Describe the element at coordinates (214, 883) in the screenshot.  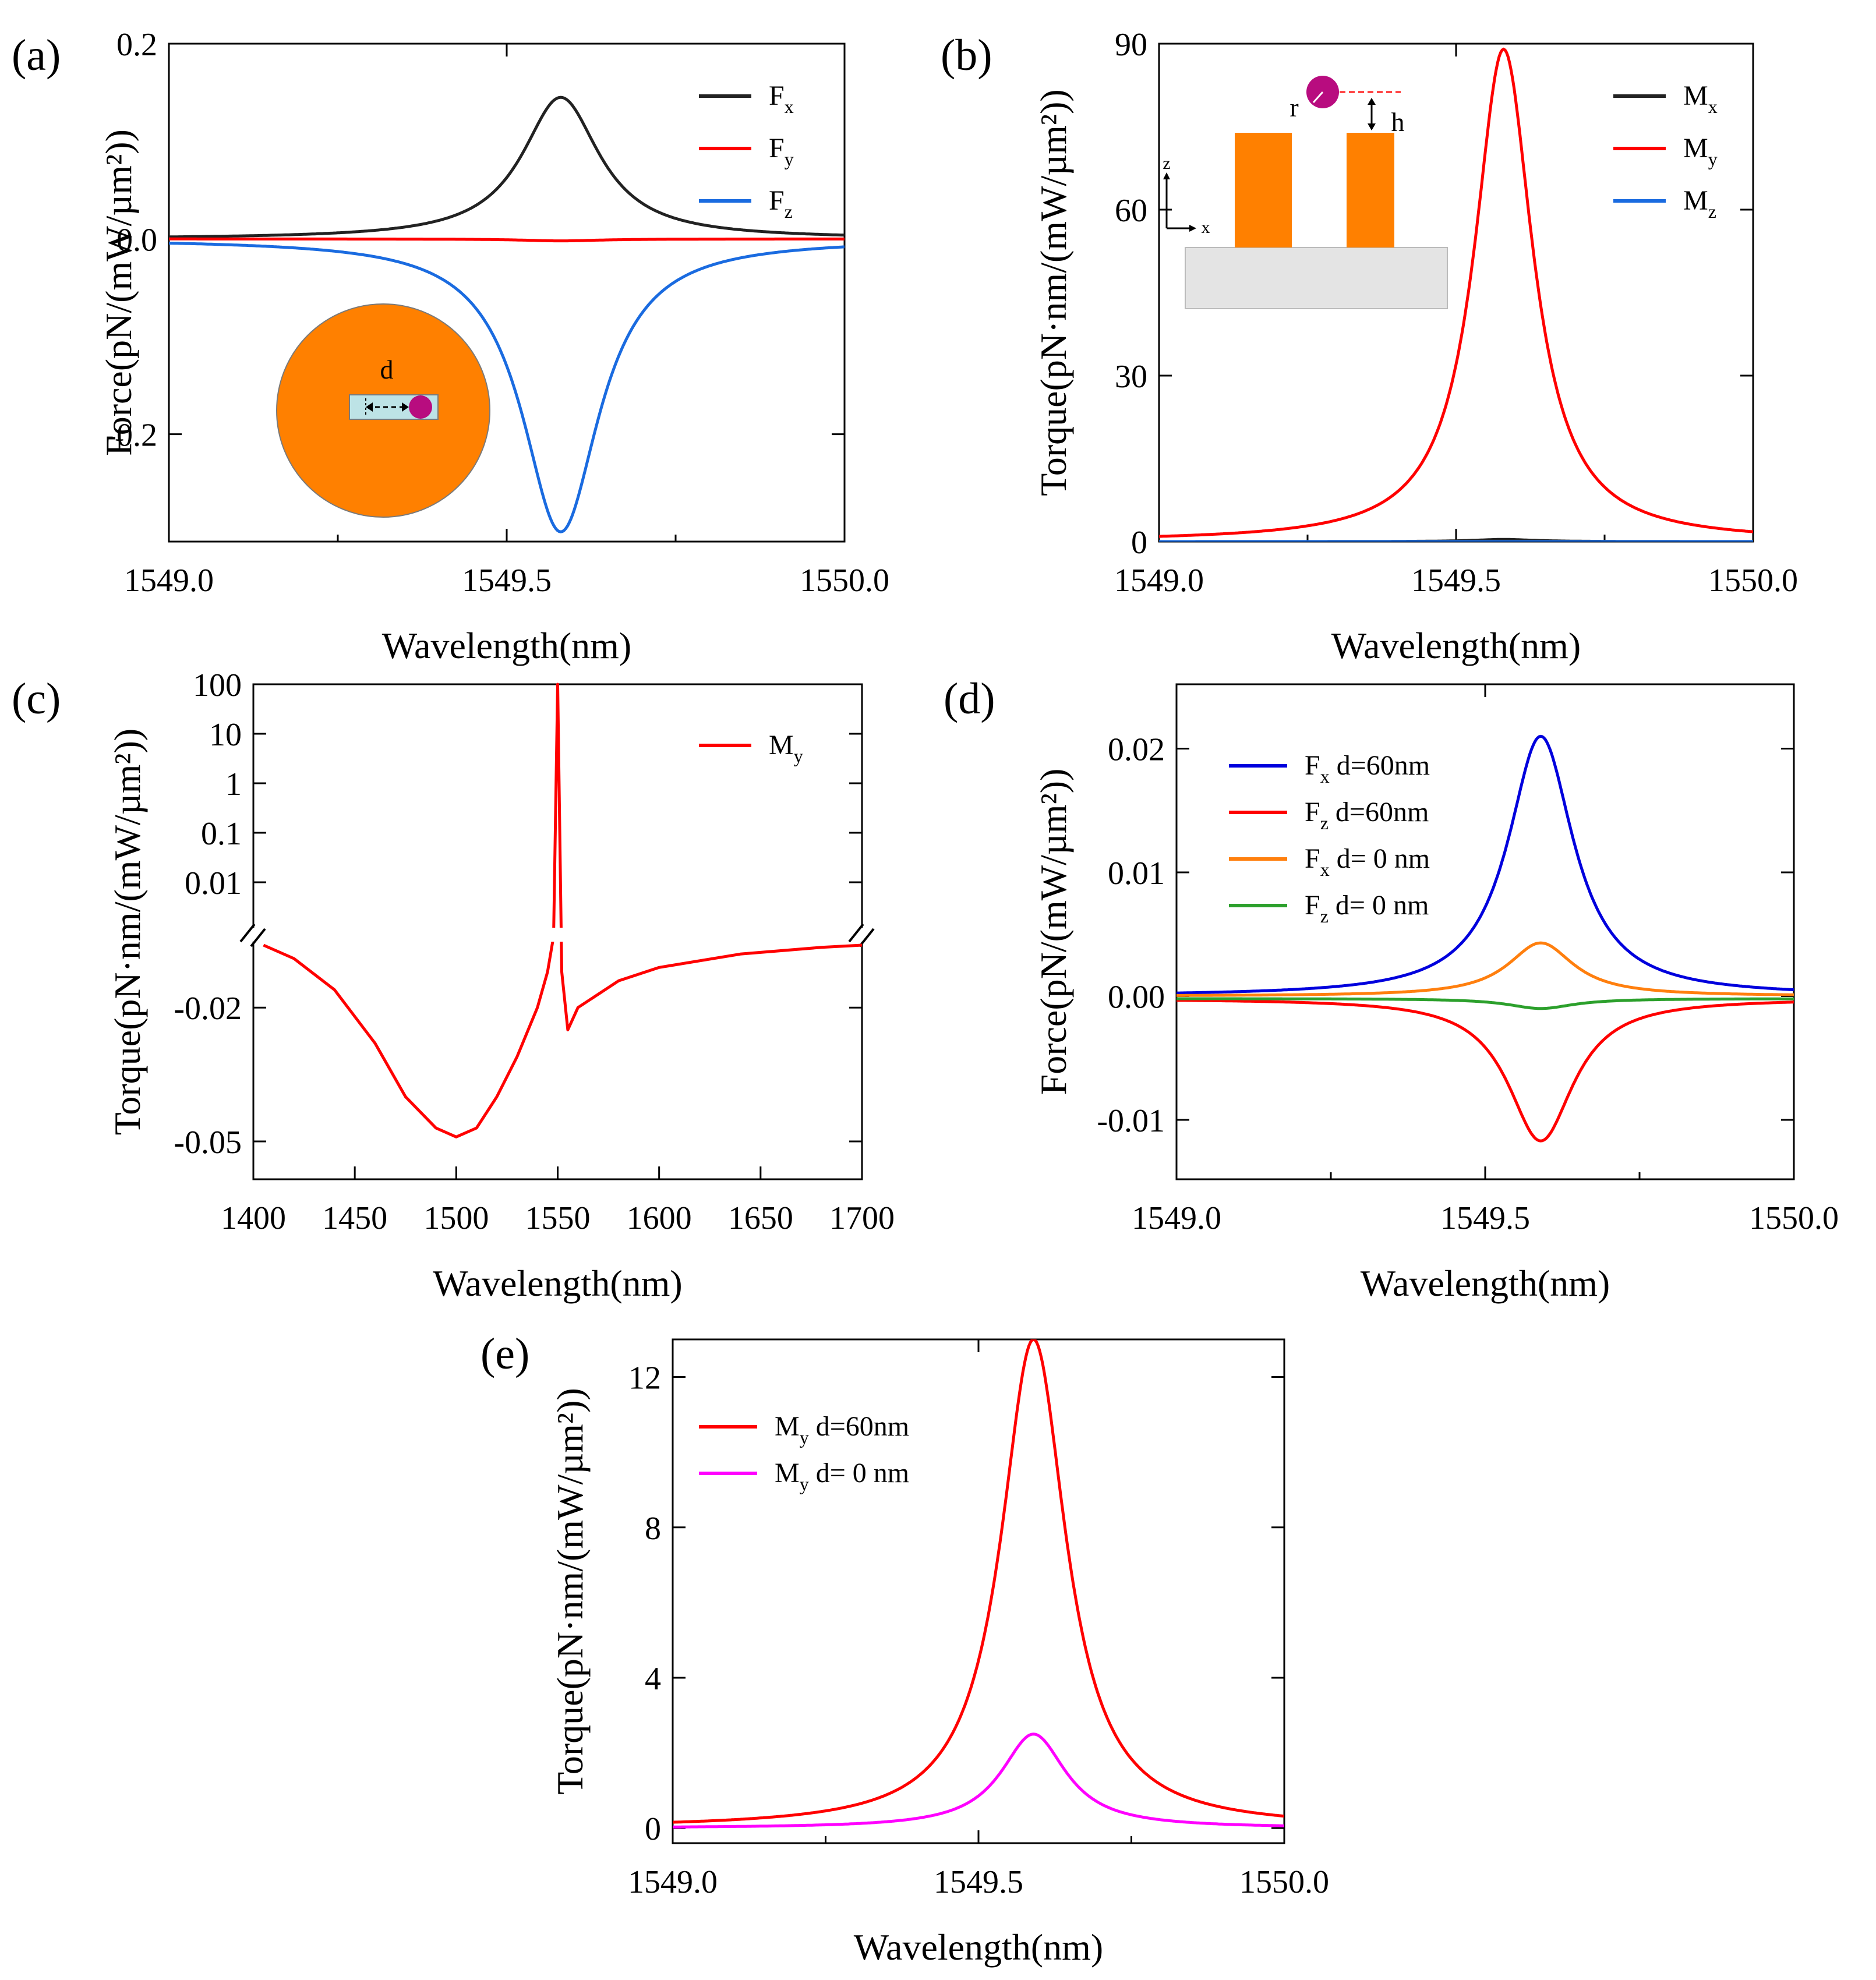
I see `y-tick-label: 0.01` at that location.